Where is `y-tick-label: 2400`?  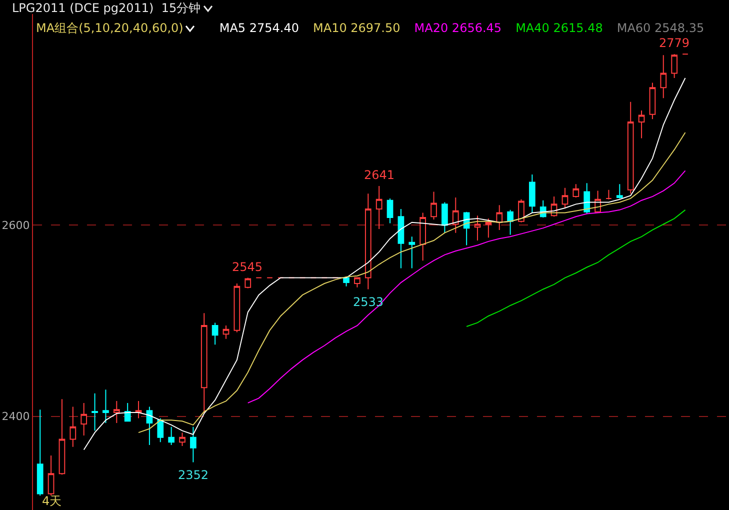
y-tick-label: 2400 is located at coordinates (16, 417).